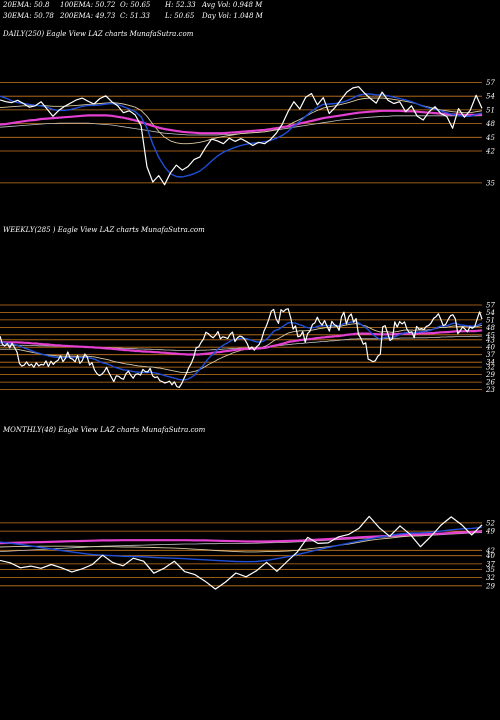 This screenshot has height=720, width=500. What do you see at coordinates (26, 5) in the screenshot?
I see `ema20-label: 20EMA: 50.8` at bounding box center [26, 5].